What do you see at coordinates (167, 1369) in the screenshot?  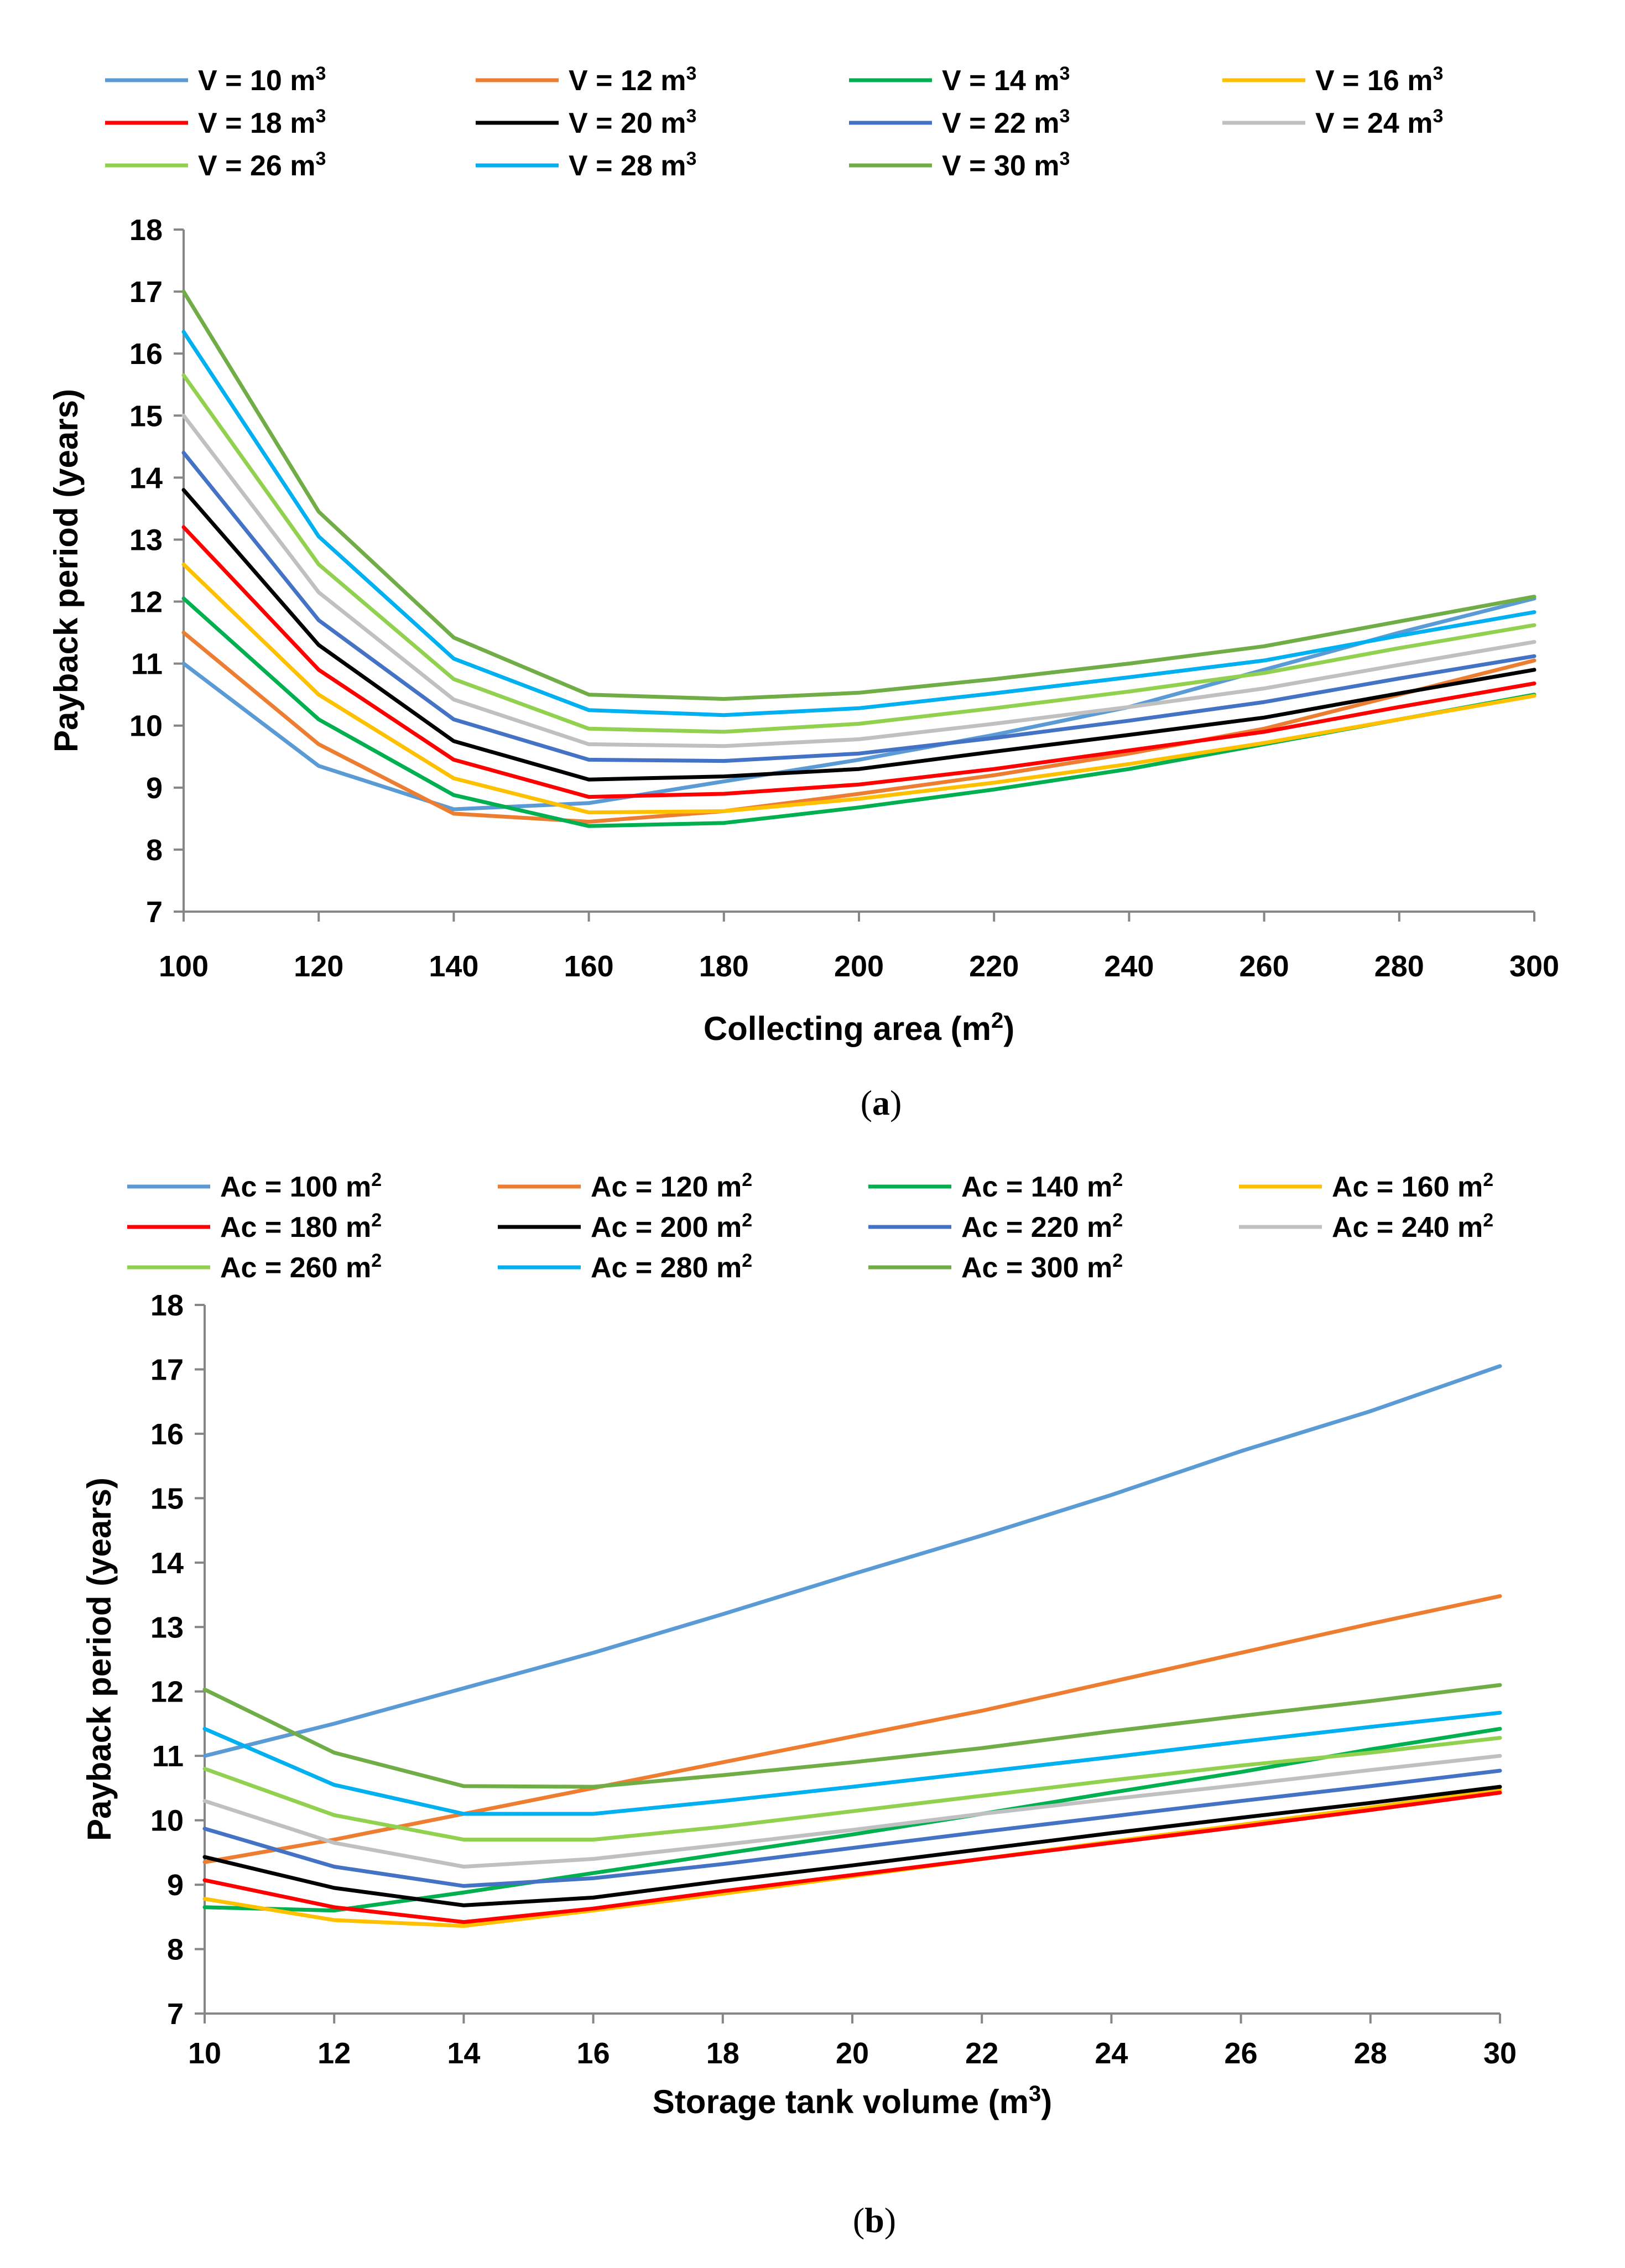 I see `chart-b-y-tick-label: 17` at bounding box center [167, 1369].